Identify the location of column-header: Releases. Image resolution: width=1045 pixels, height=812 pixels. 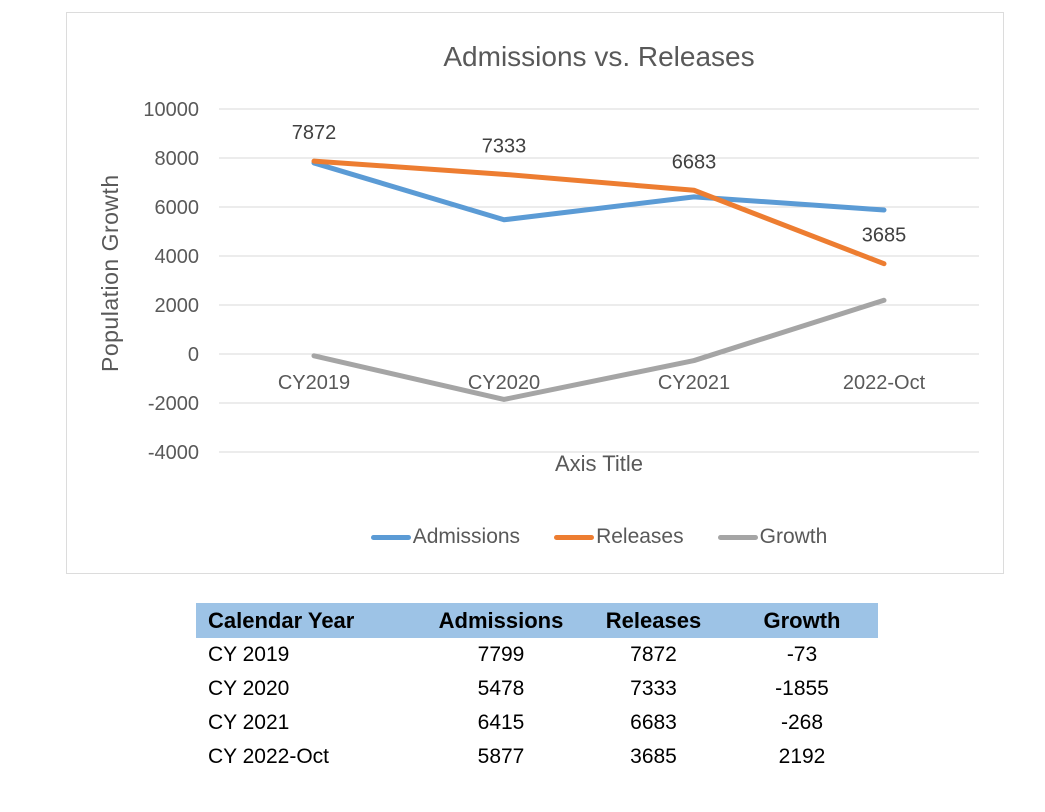
(653, 620).